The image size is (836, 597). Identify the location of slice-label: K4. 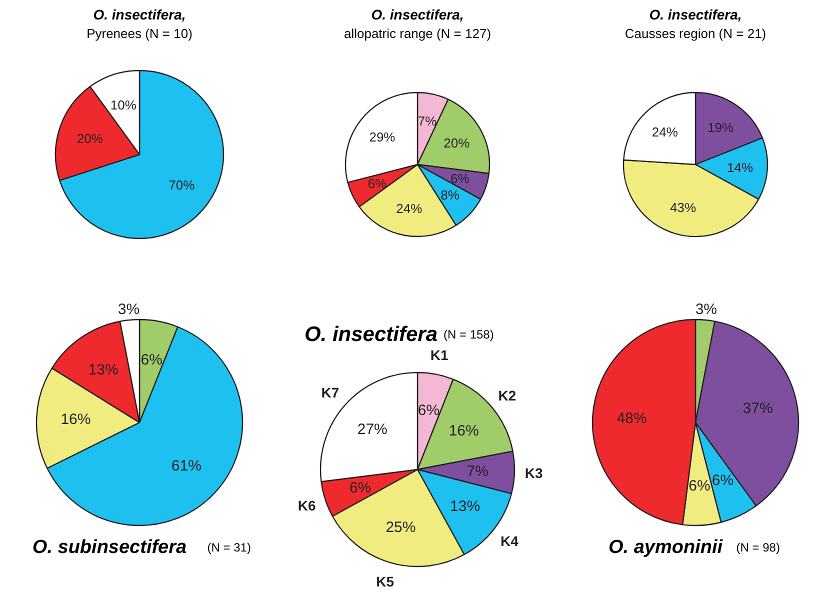
(509, 540).